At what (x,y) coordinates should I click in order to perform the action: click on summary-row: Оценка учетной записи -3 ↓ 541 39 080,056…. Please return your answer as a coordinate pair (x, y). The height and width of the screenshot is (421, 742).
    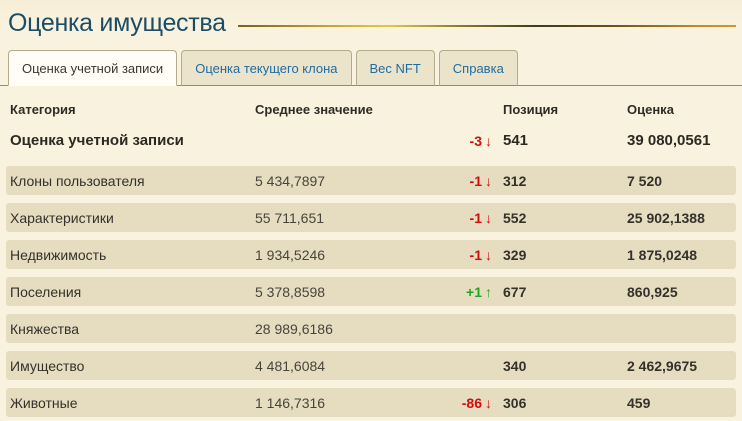
    Looking at the image, I should click on (371, 140).